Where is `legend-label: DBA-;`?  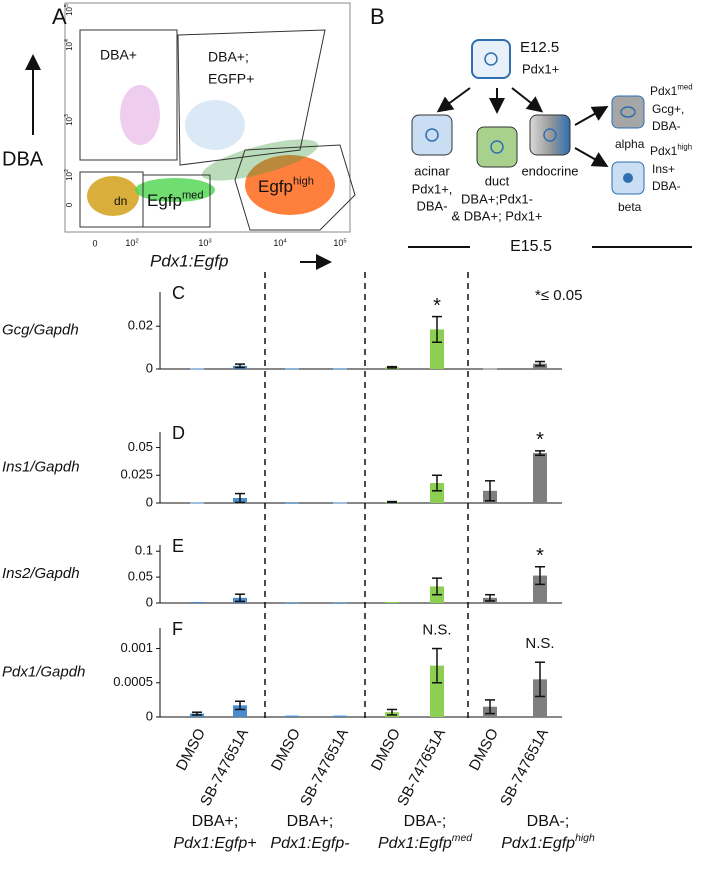 legend-label: DBA-; is located at coordinates (548, 821).